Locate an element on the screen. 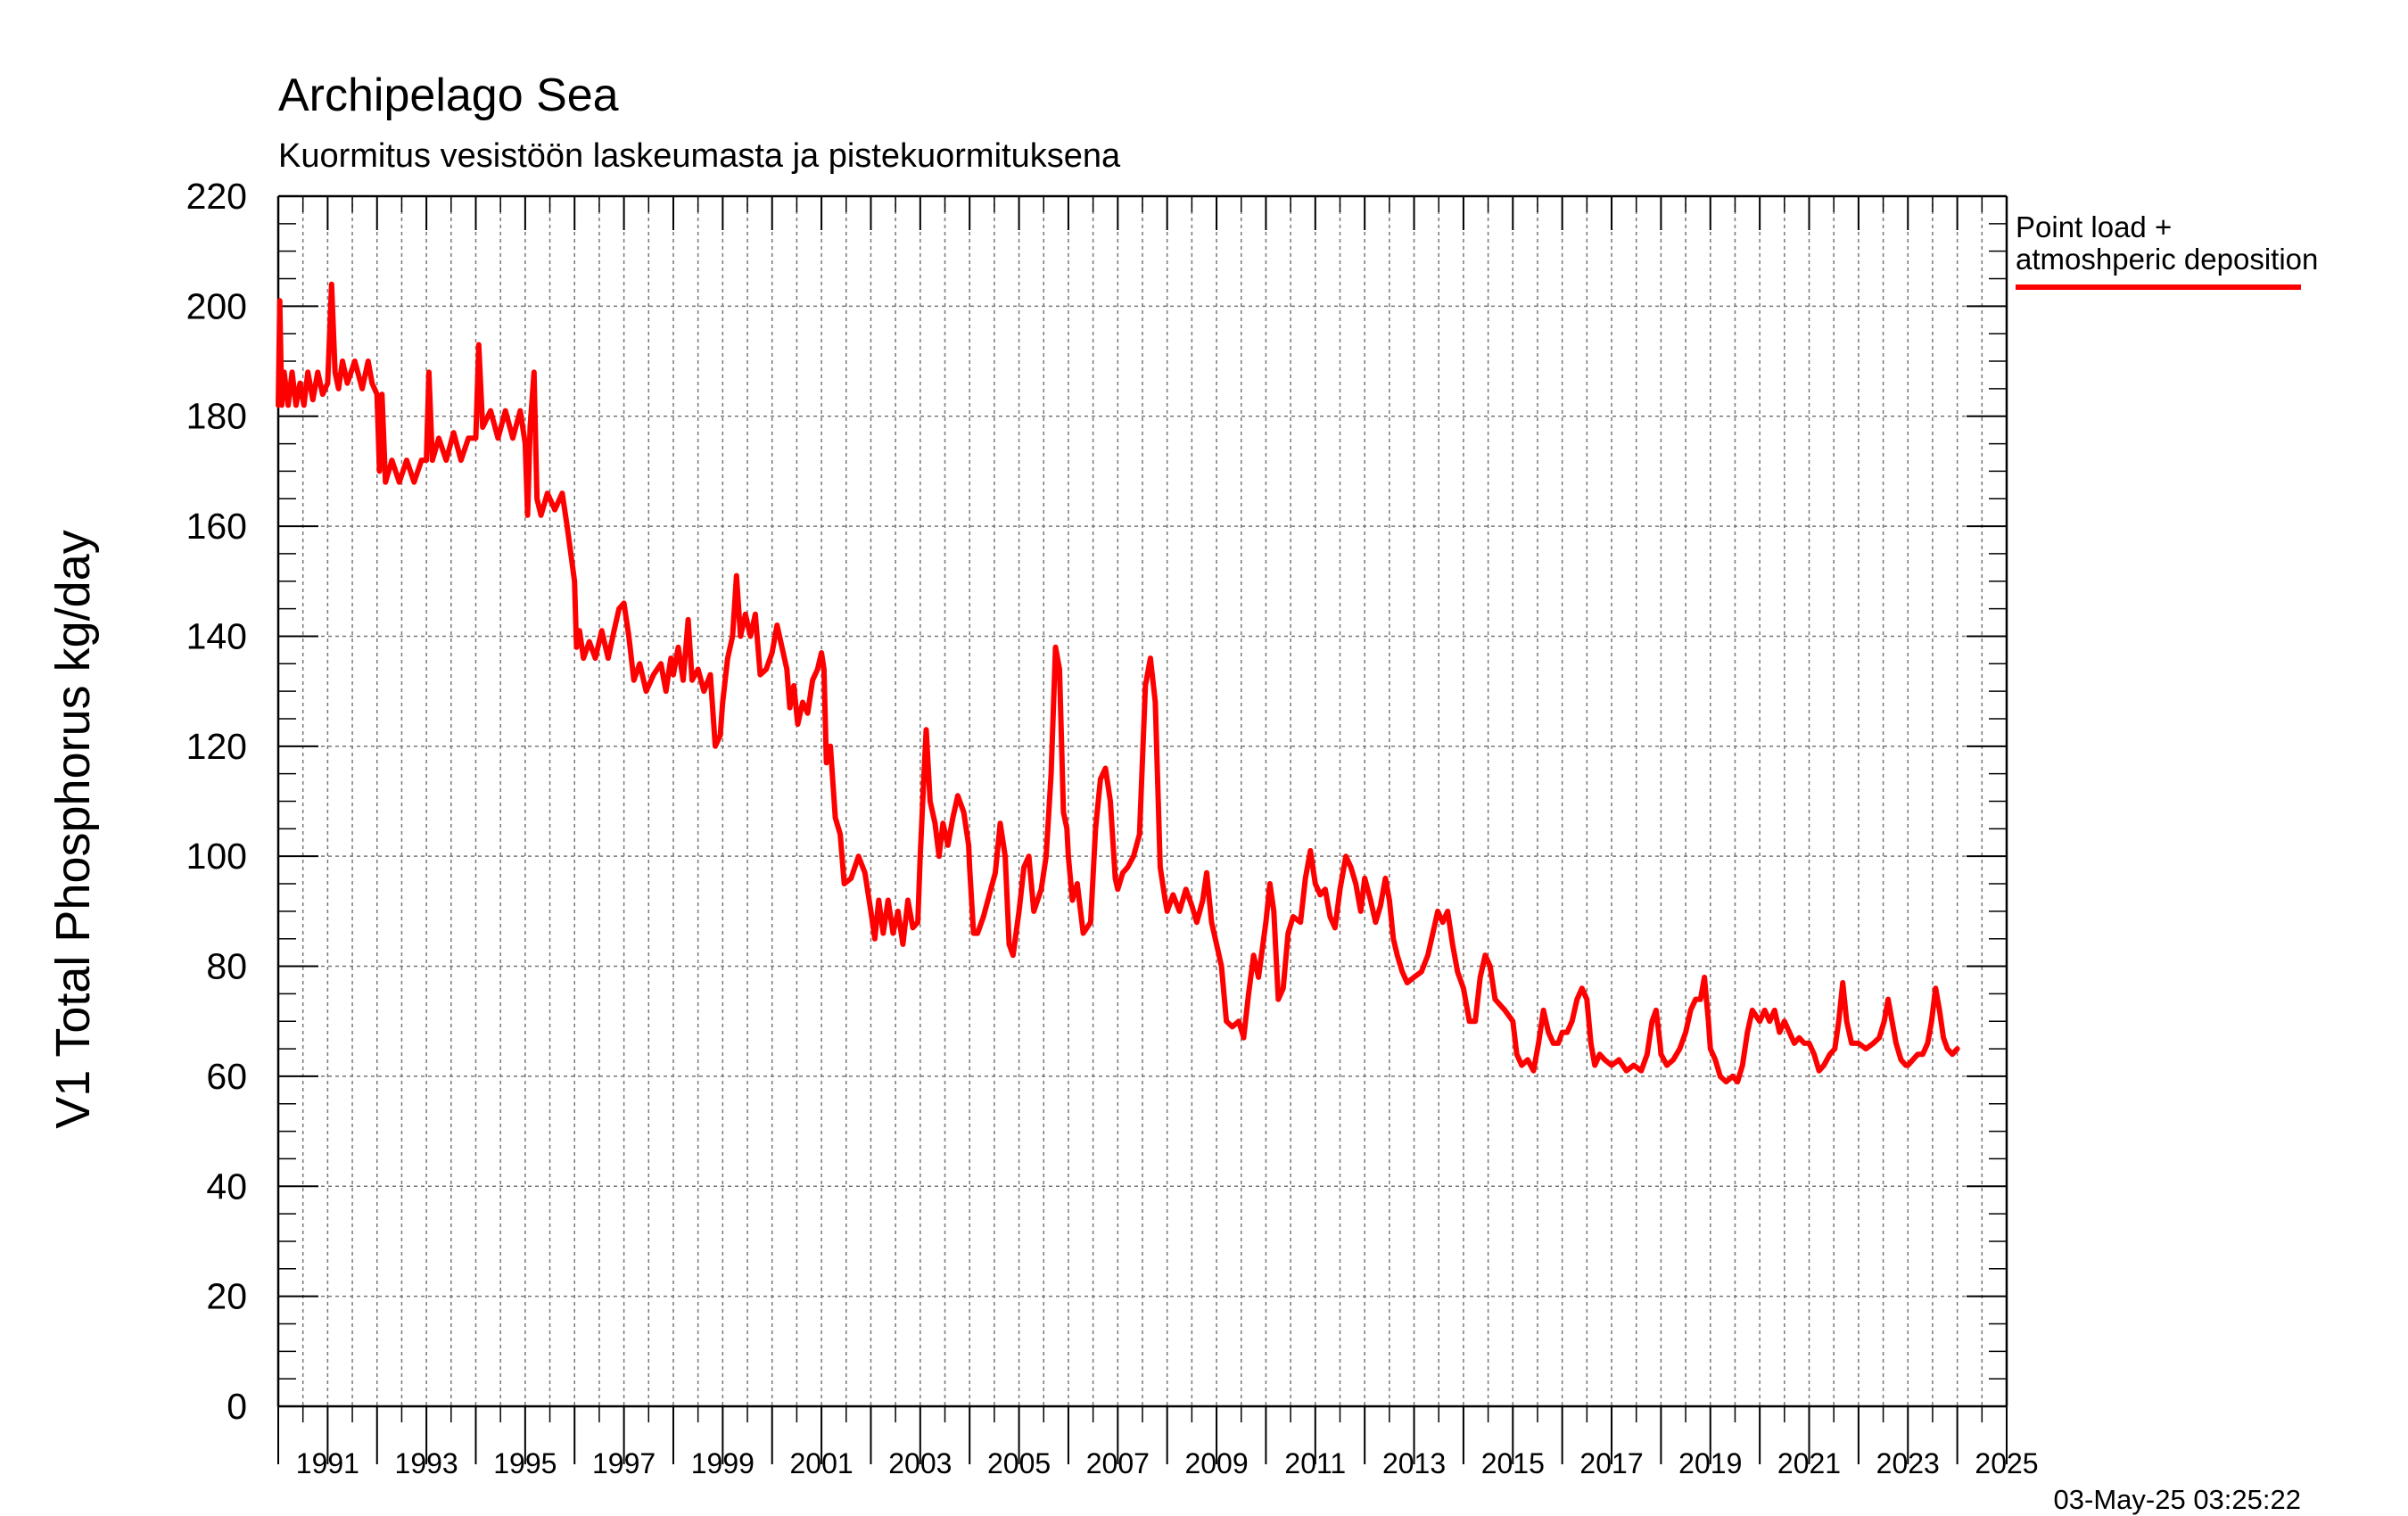 This screenshot has height=1516, width=2408. legend-label-line-1: Point load + is located at coordinates (2094, 226).